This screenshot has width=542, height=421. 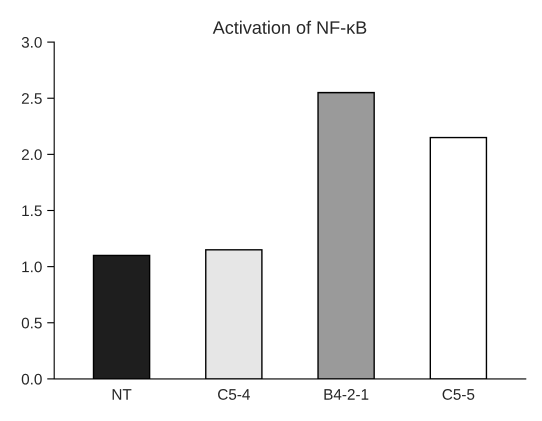 What do you see at coordinates (32, 98) in the screenshot?
I see `y-tick-label: 2.5` at bounding box center [32, 98].